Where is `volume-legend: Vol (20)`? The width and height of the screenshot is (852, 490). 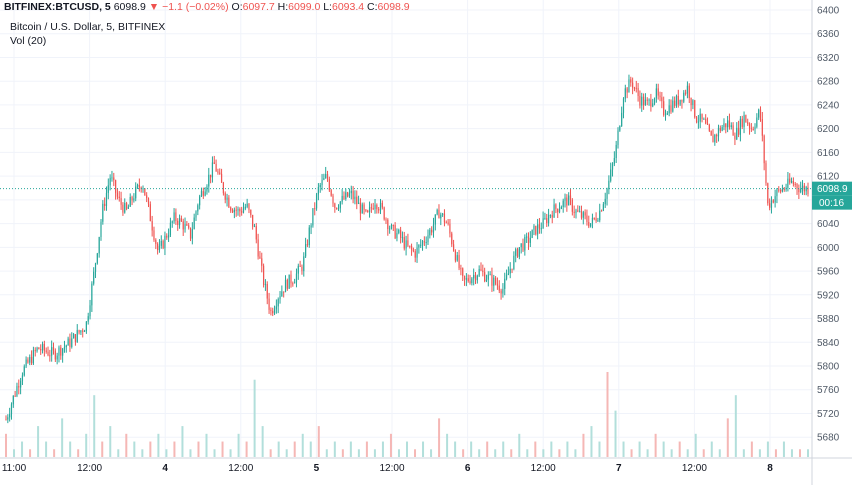 volume-legend: Vol (20) is located at coordinates (28, 41).